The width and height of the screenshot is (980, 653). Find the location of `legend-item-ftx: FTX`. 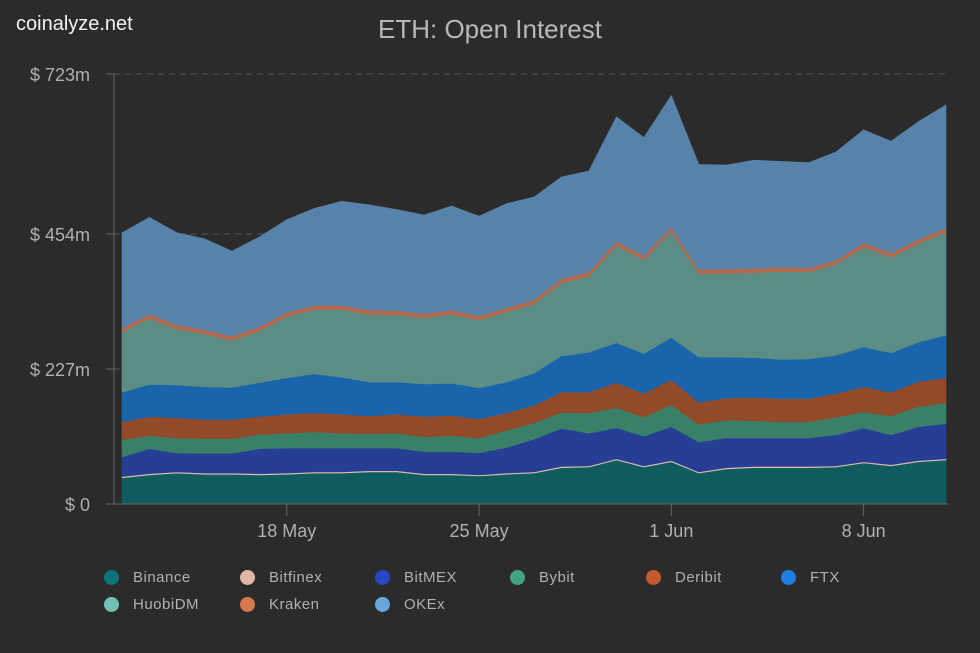

legend-item-ftx: FTX is located at coordinates (810, 577).